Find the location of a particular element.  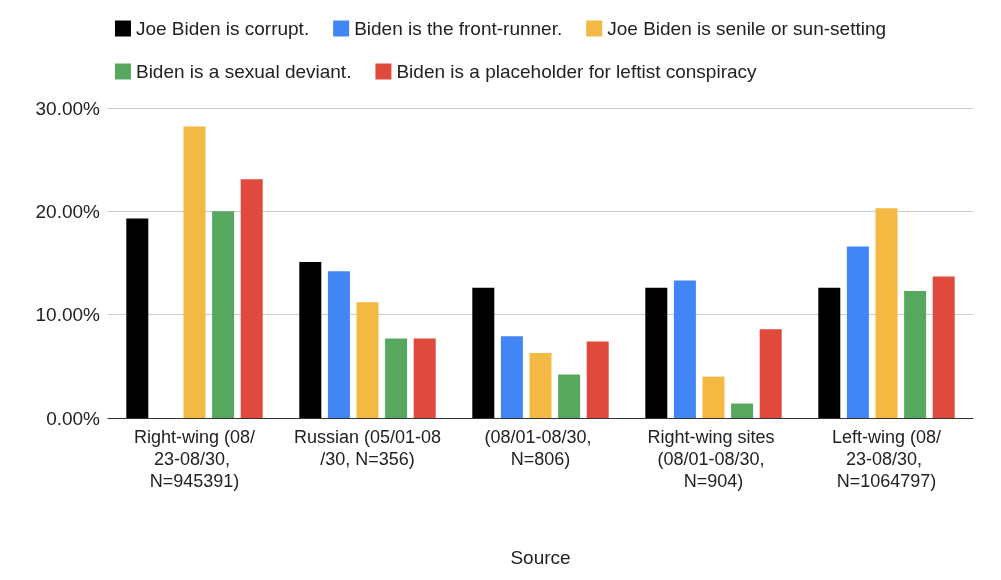

legend-label: Biden is a placeholder for leftist conspiracy is located at coordinates (577, 71).